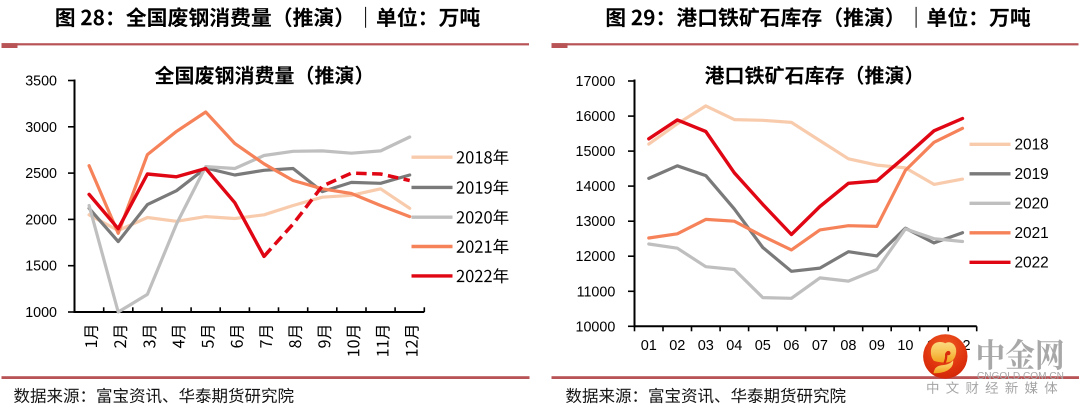 The image size is (1080, 411). I want to click on svg-text: 2022, so click(1032, 263).